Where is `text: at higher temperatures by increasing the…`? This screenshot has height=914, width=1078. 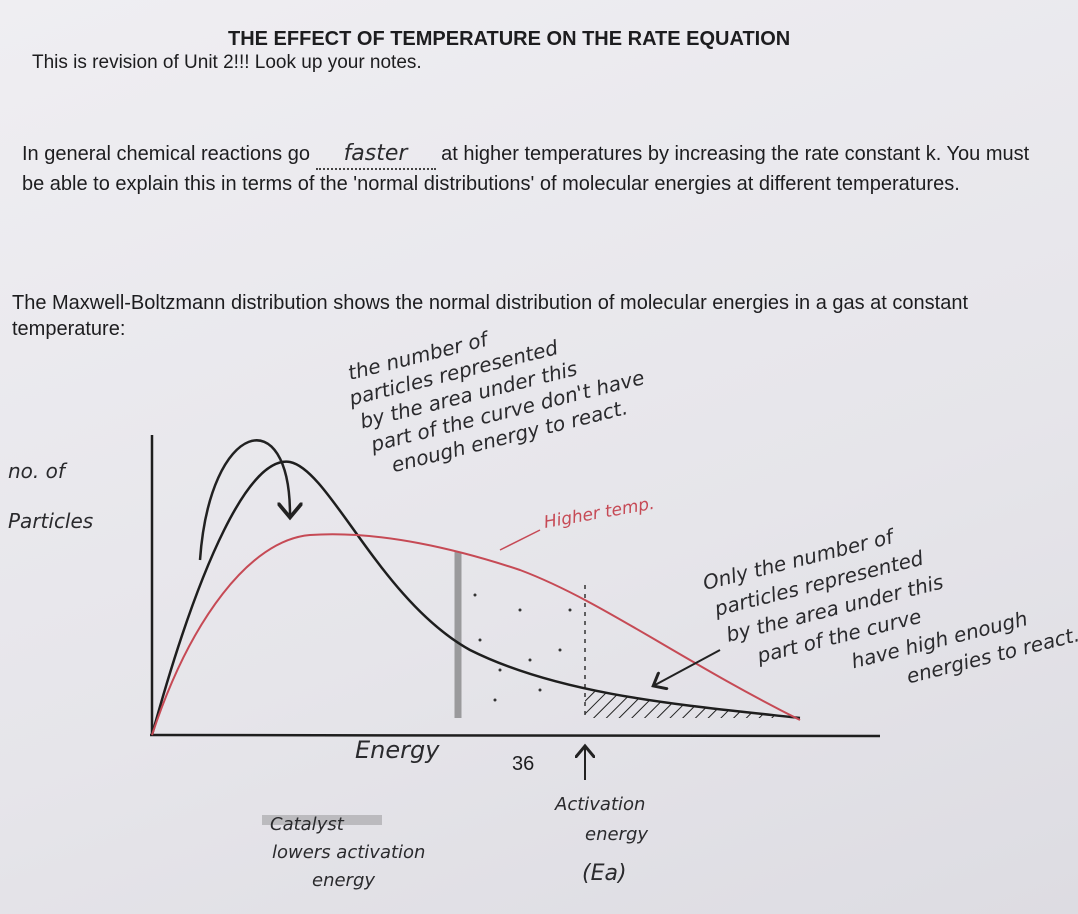 text: at higher temperatures by increasing the… is located at coordinates (526, 169).